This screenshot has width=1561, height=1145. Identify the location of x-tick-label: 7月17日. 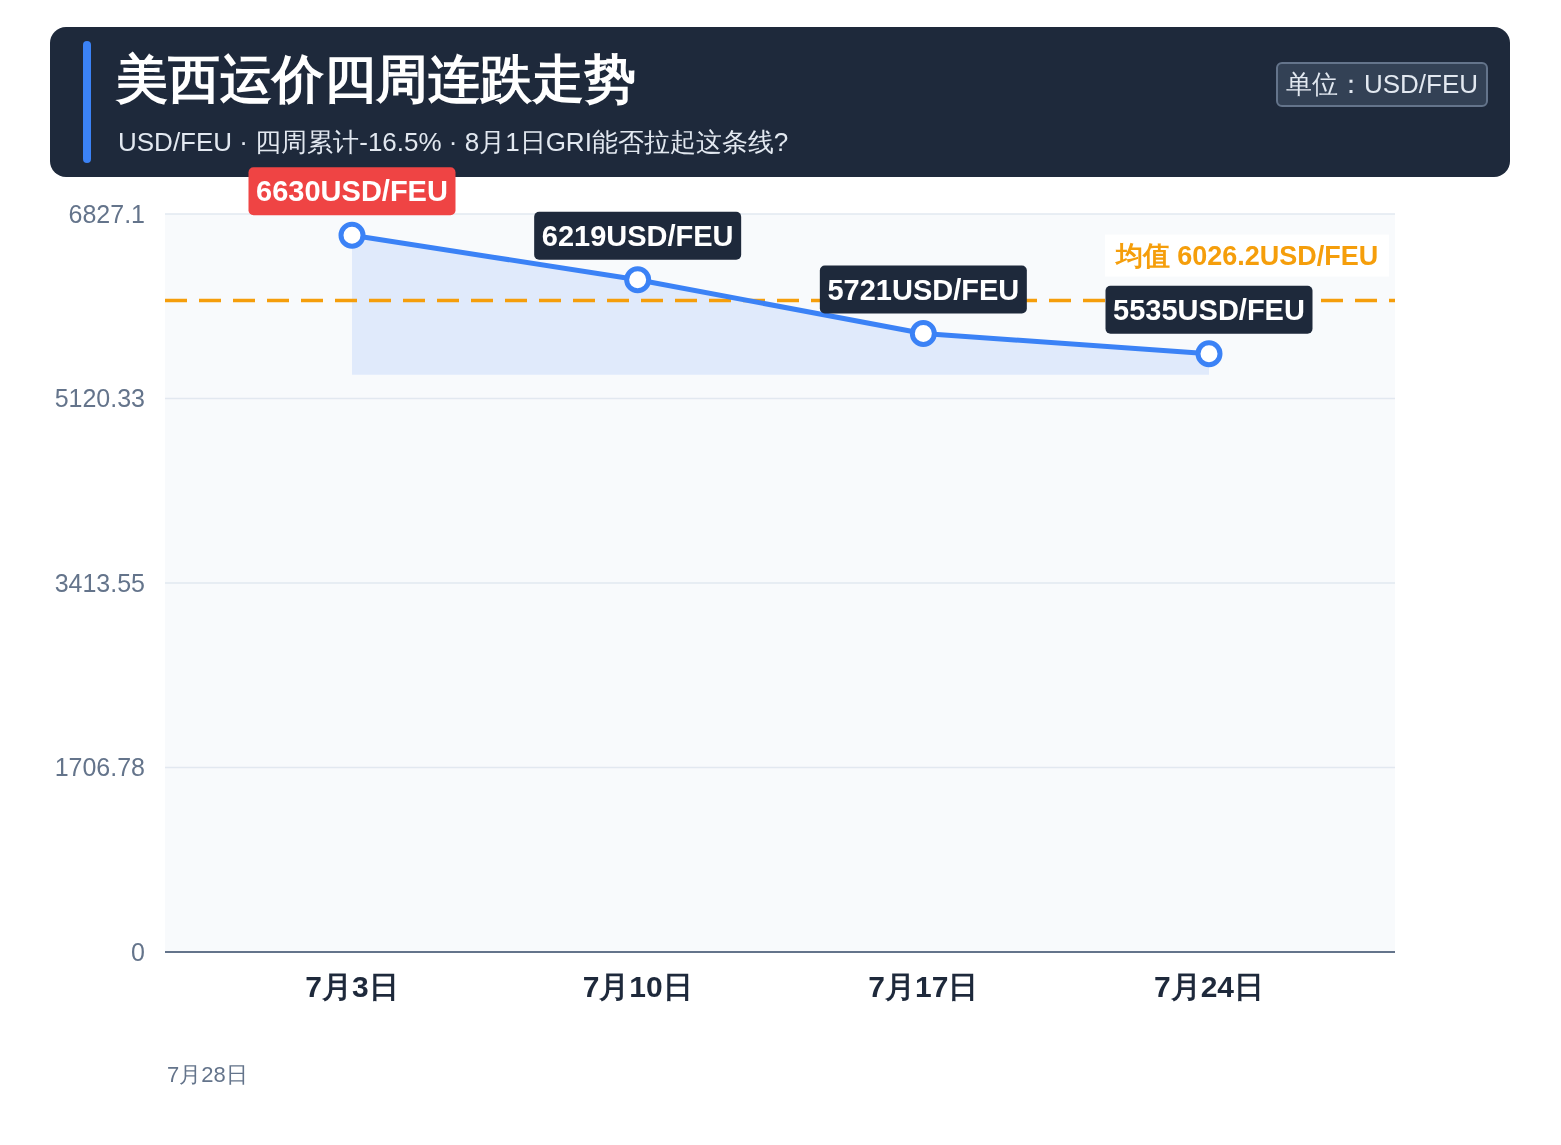
(923, 987).